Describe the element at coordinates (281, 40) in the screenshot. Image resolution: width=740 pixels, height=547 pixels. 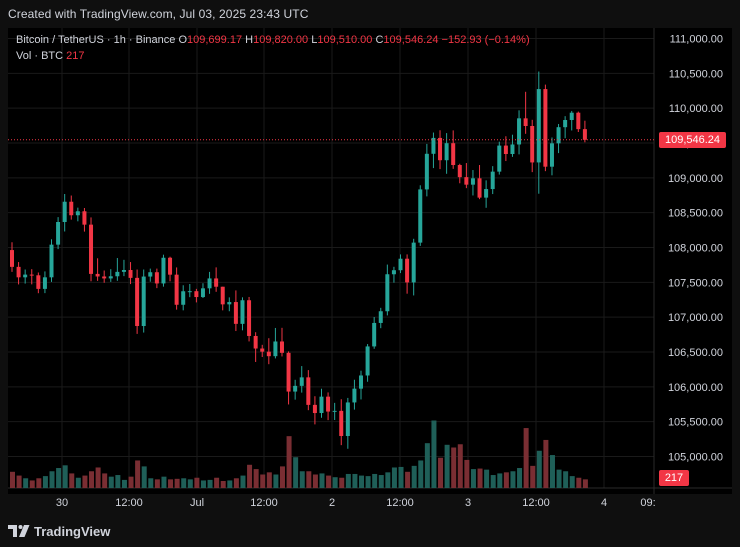
I see `high-value: 109,820.00` at that location.